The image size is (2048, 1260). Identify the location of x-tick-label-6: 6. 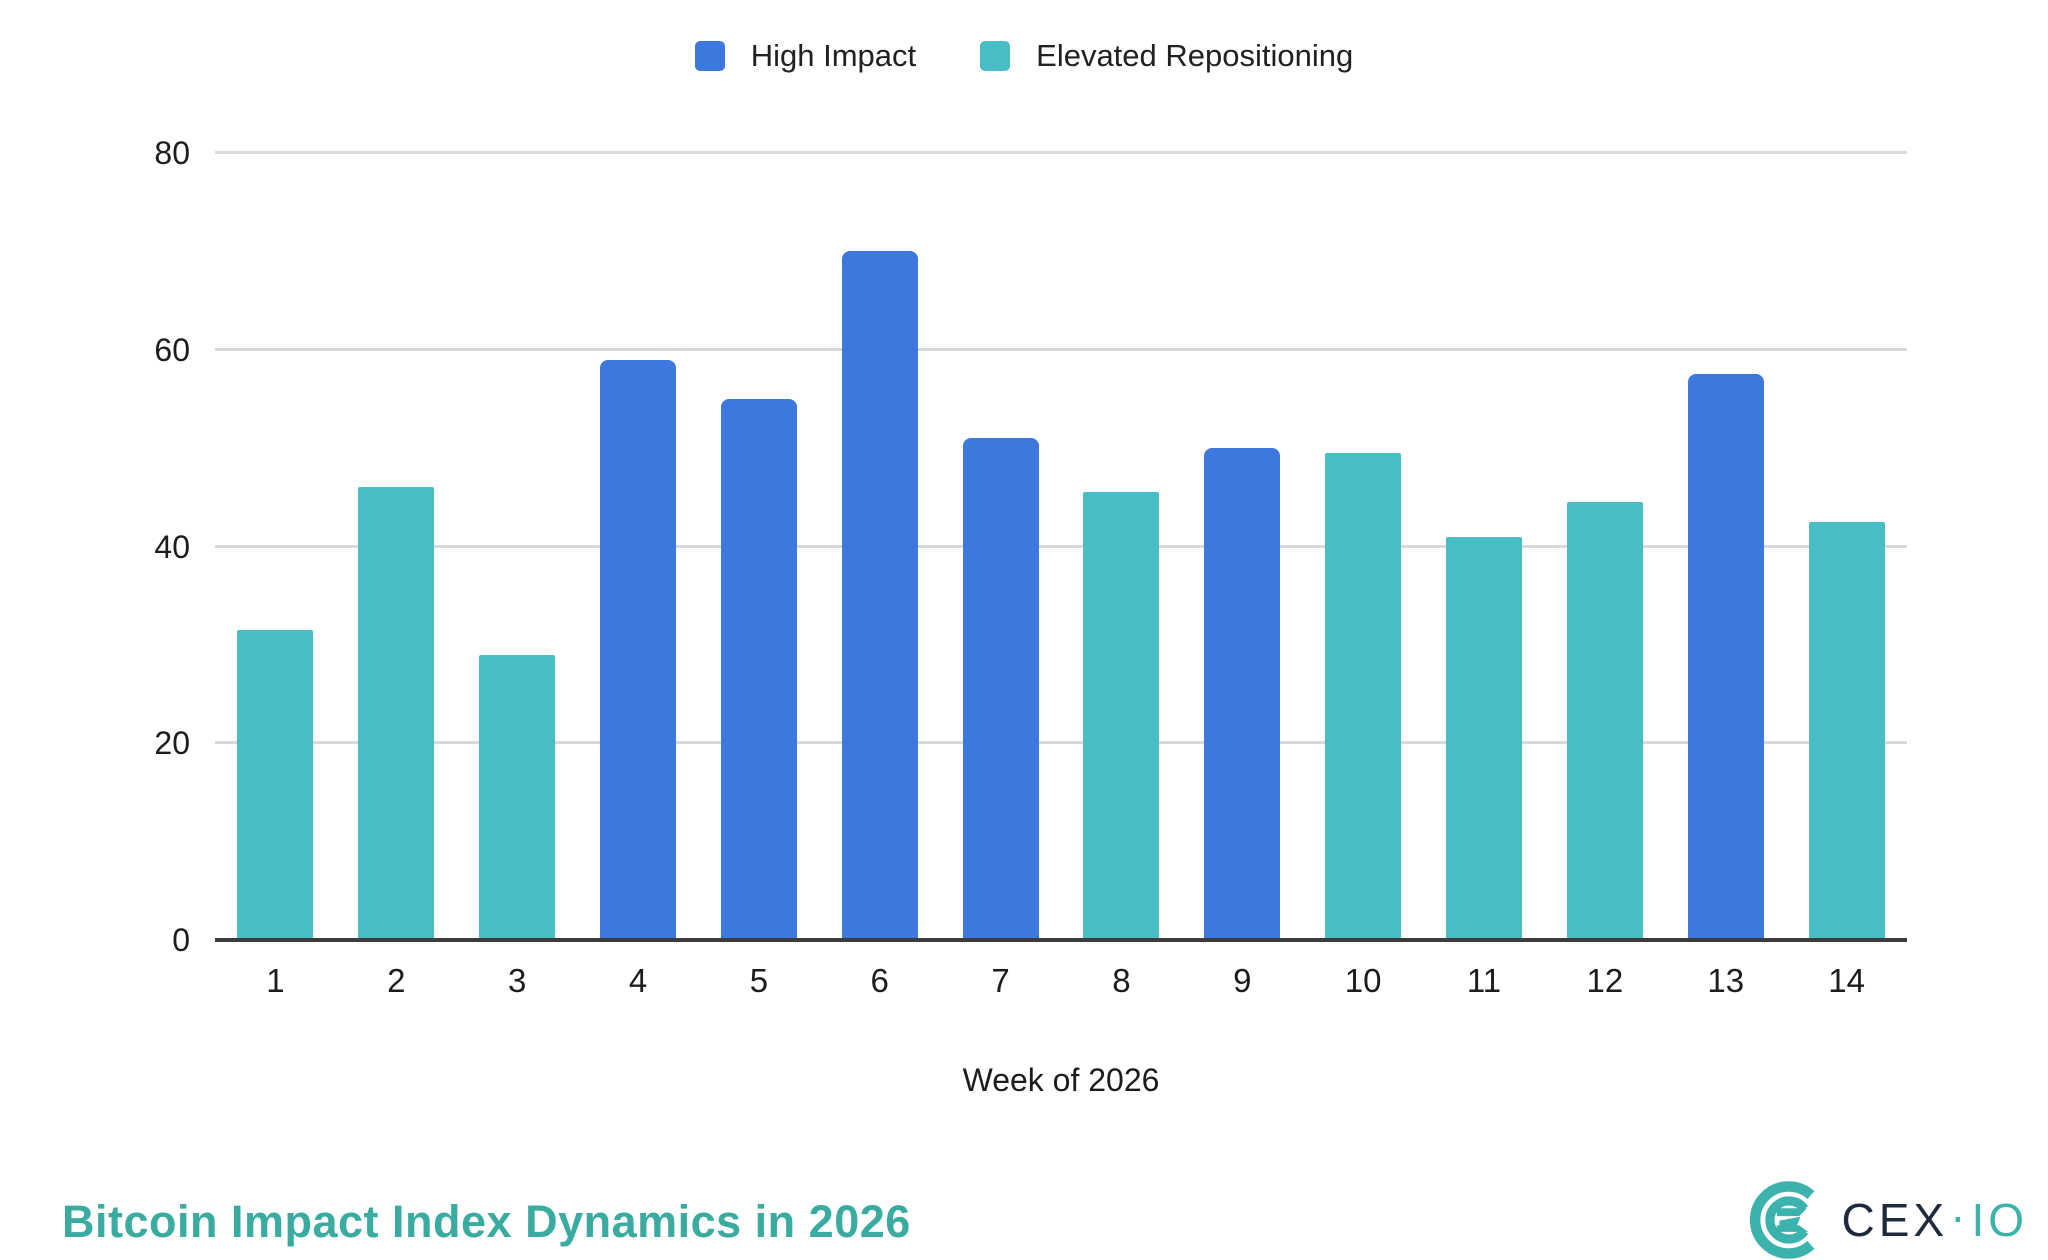
(879, 980).